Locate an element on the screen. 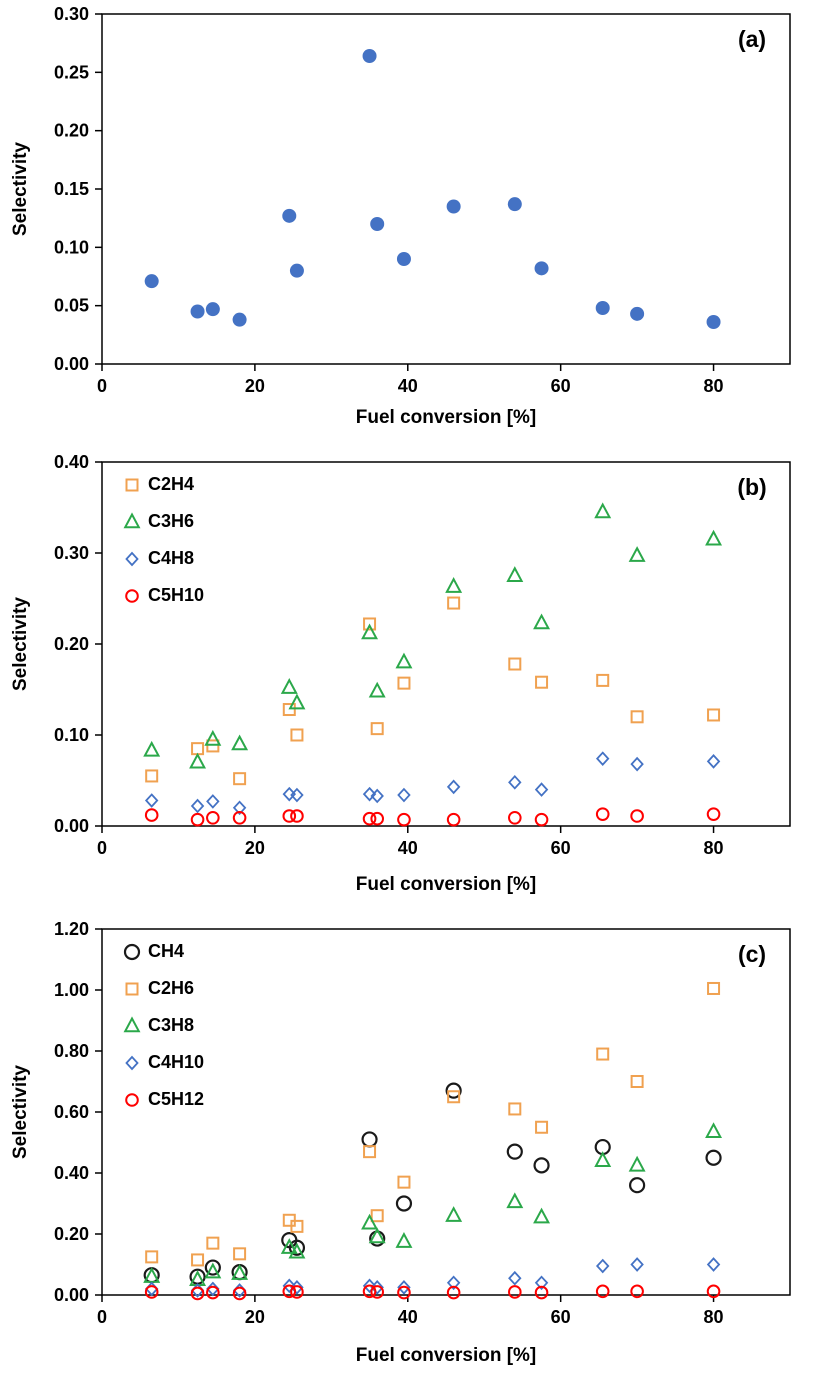 This screenshot has height=1380, width=818. legend-label: C4H8 is located at coordinates (171, 558).